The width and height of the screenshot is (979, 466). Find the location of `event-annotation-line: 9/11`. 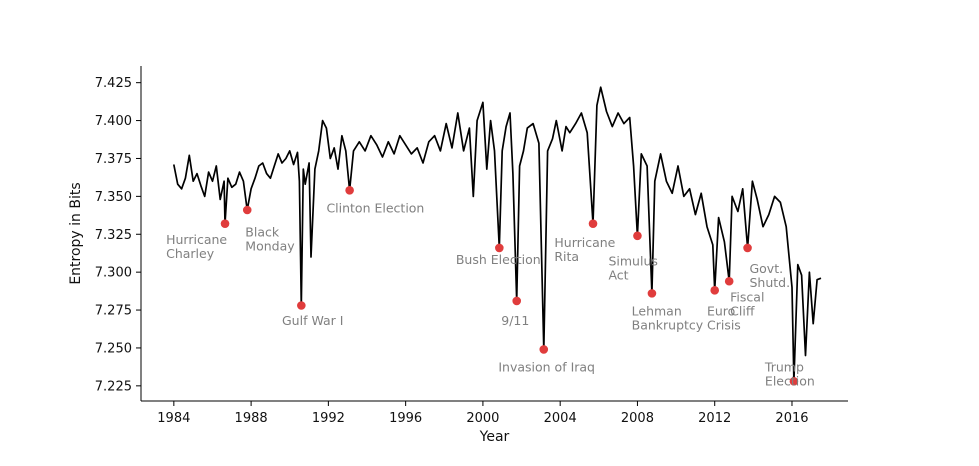

event-annotation-line: 9/11 is located at coordinates (515, 320).